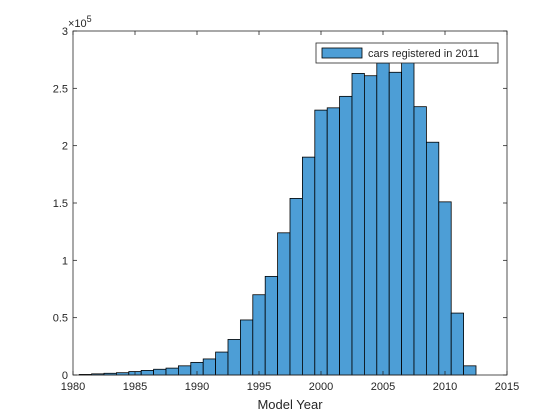 The width and height of the screenshot is (560, 420). What do you see at coordinates (89, 19) in the screenshot?
I see `y-exponent-power: 5` at bounding box center [89, 19].